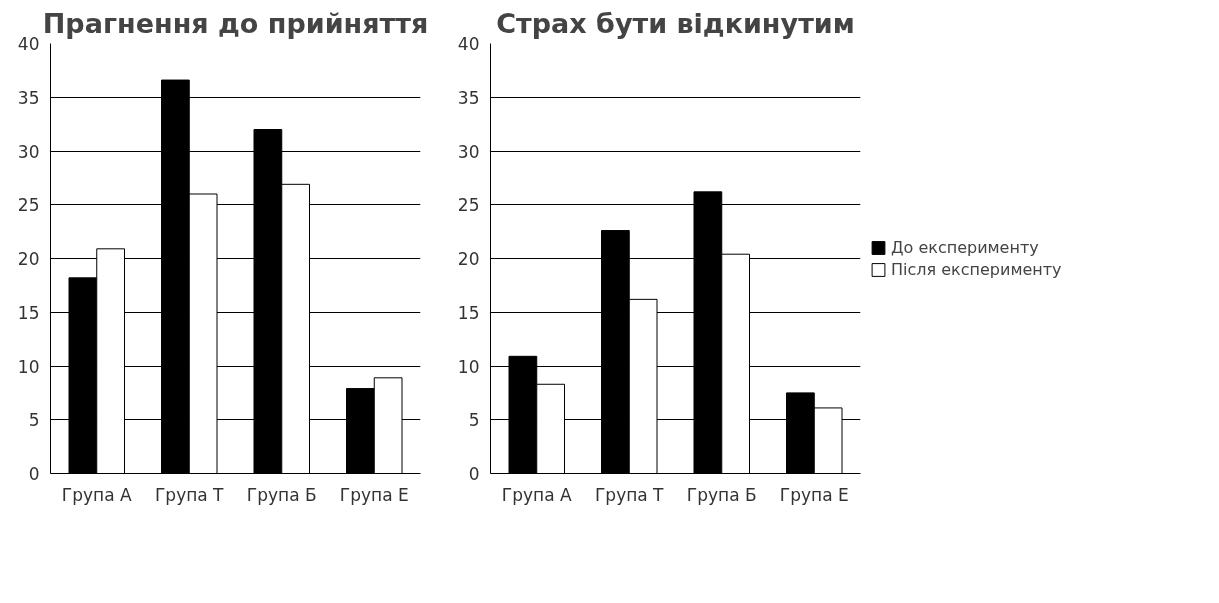  I want to click on chart-title: Прагнення до прийняття, so click(235, 23).